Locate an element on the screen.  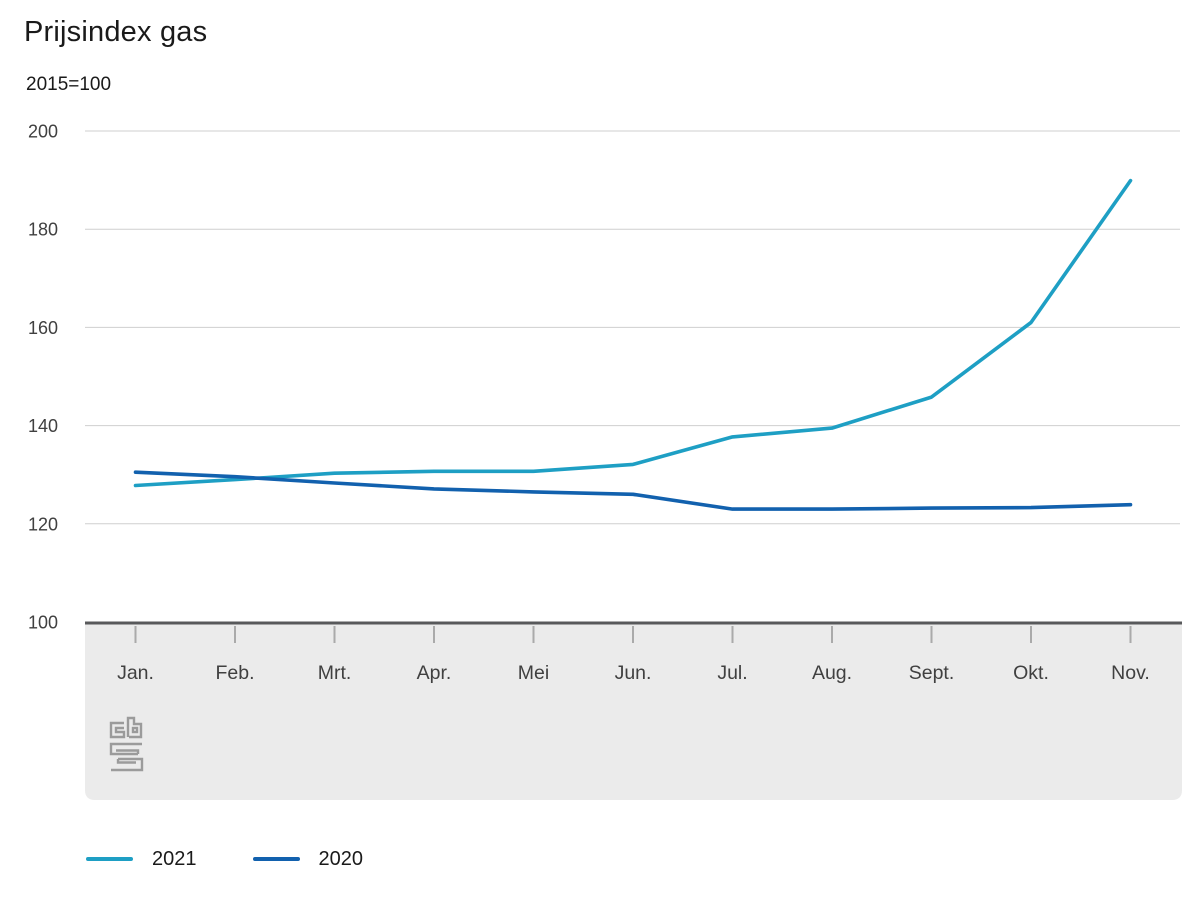
y-axis-label: 160 is located at coordinates (43, 328).